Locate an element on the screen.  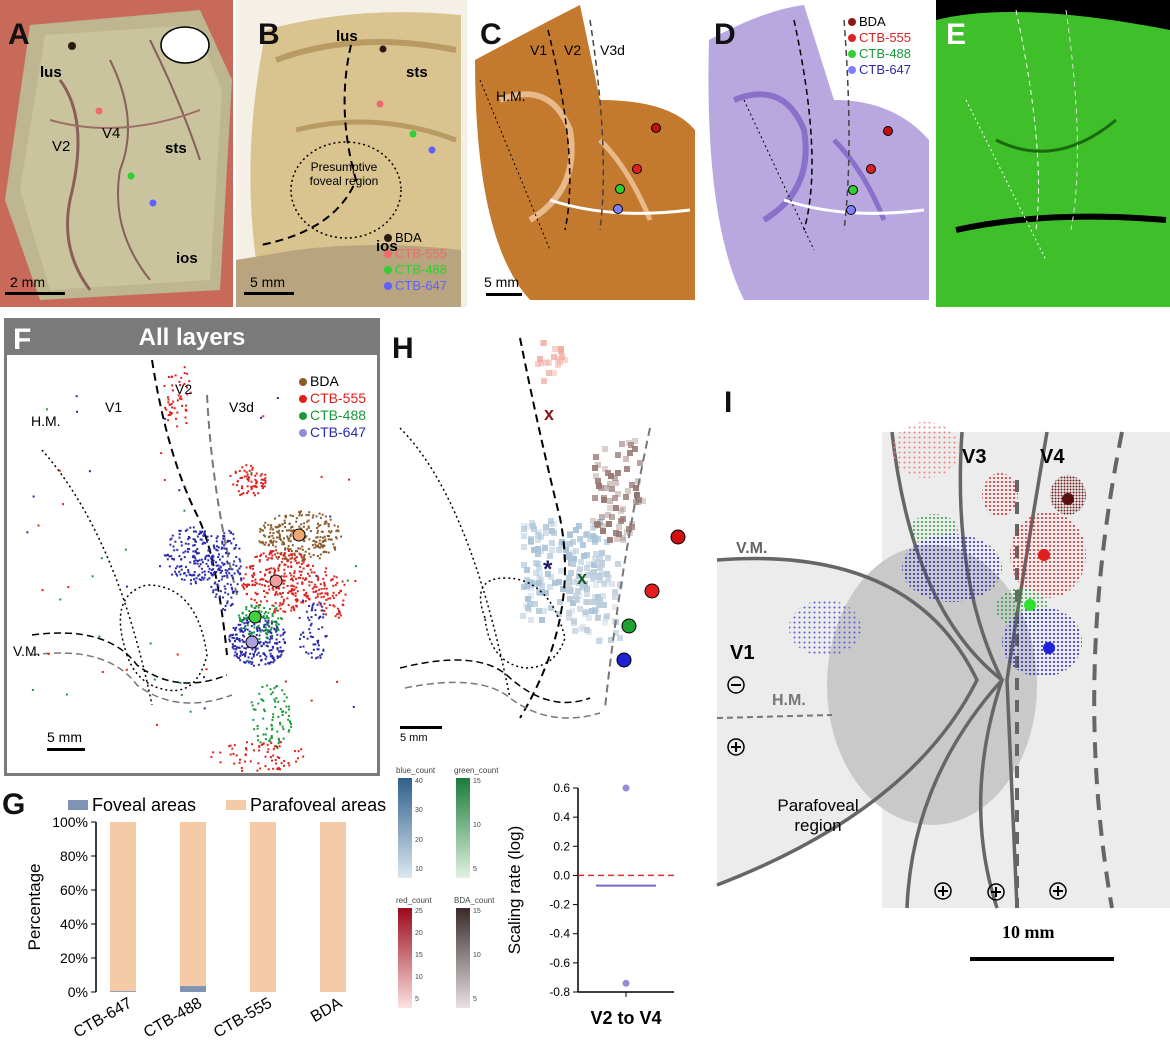
y-tick-label: 0% is located at coordinates (78, 992).